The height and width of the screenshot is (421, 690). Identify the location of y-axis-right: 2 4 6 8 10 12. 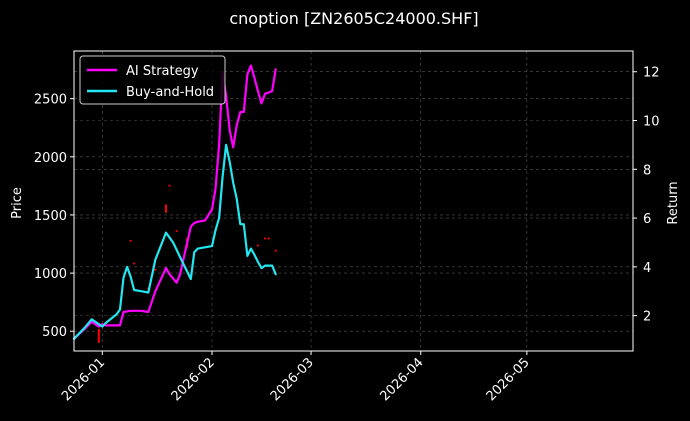
(646, 195).